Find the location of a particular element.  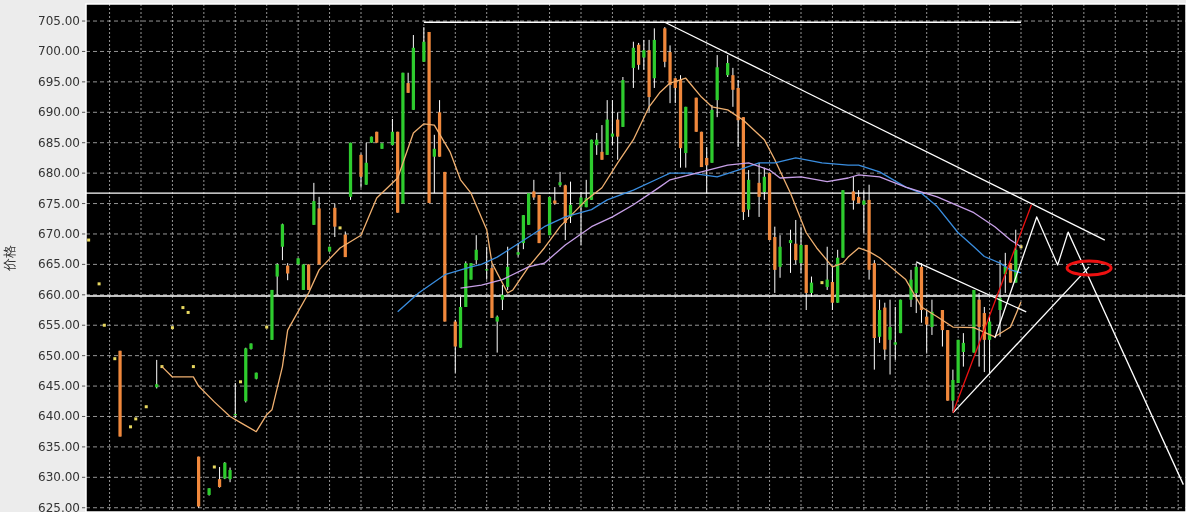

y-tick-label: 705.00 is located at coordinates (59, 21).